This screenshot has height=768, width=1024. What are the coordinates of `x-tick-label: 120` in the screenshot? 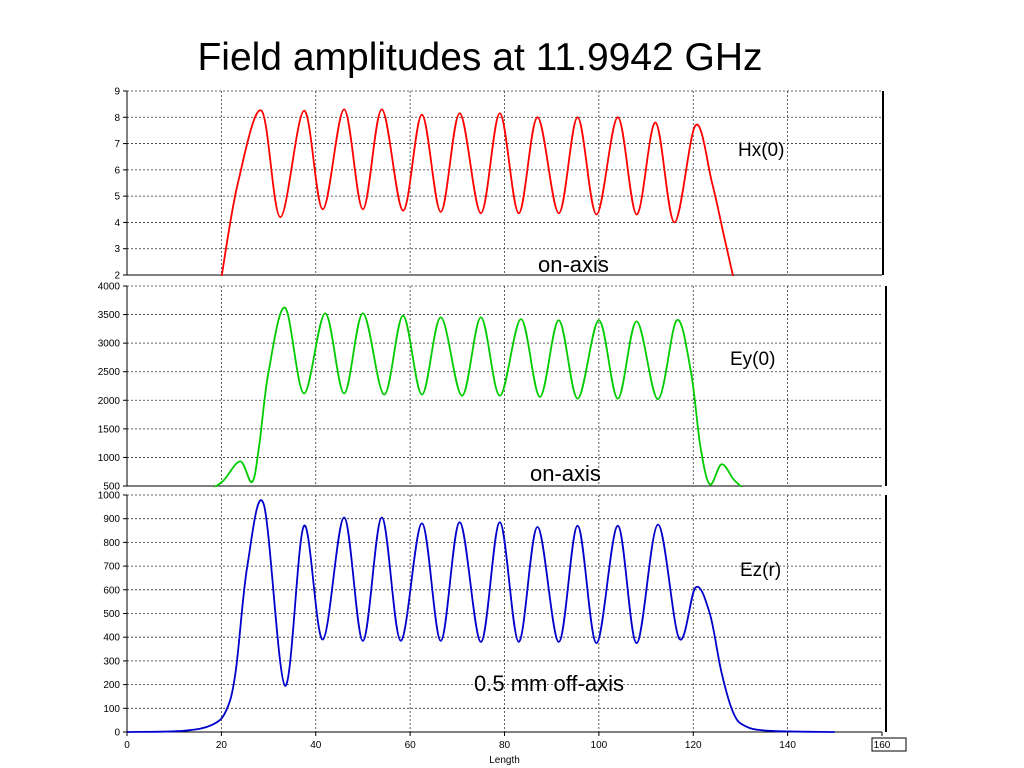 It's located at (693, 745).